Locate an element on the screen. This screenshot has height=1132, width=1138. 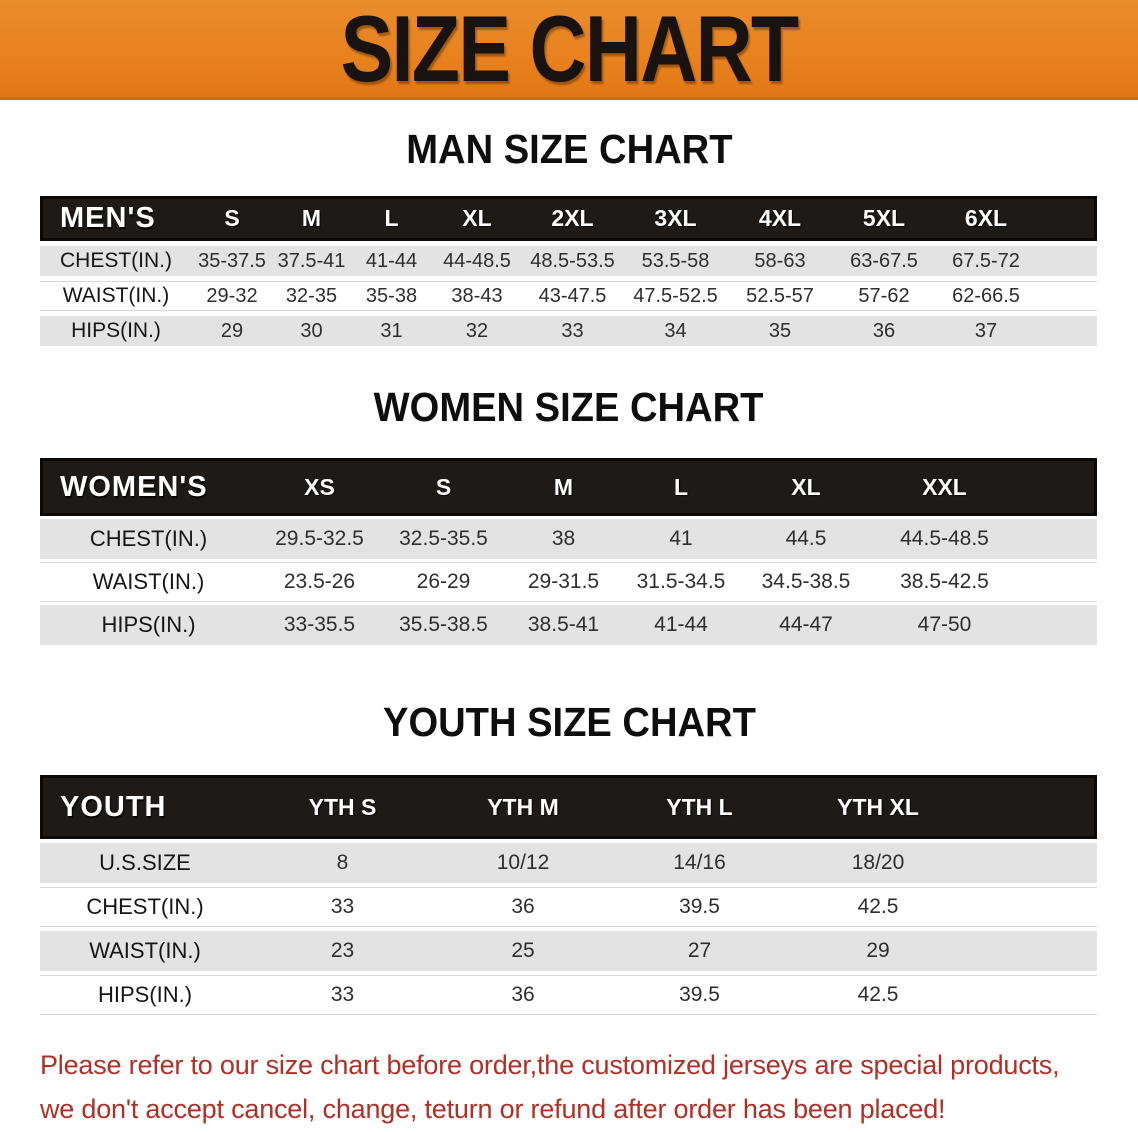
men-table-header: MEN'S S M L XL 2XL 3XL 4XL 5XL 6XL is located at coordinates (568, 218).